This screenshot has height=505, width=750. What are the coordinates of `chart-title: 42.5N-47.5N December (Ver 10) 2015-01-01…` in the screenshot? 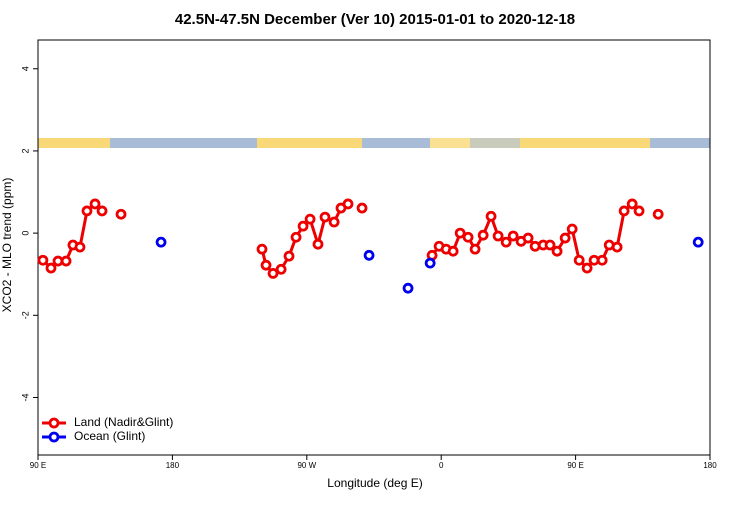 It's located at (375, 19).